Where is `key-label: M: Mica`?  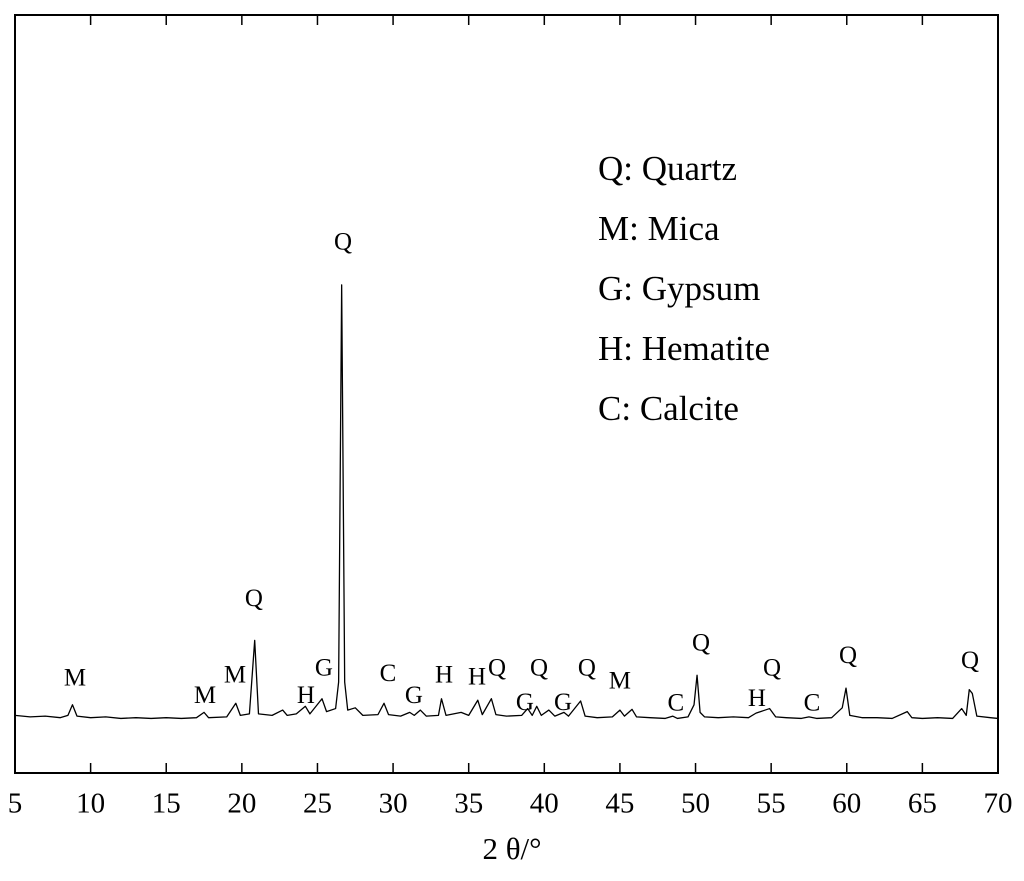
key-label: M: Mica is located at coordinates (659, 228).